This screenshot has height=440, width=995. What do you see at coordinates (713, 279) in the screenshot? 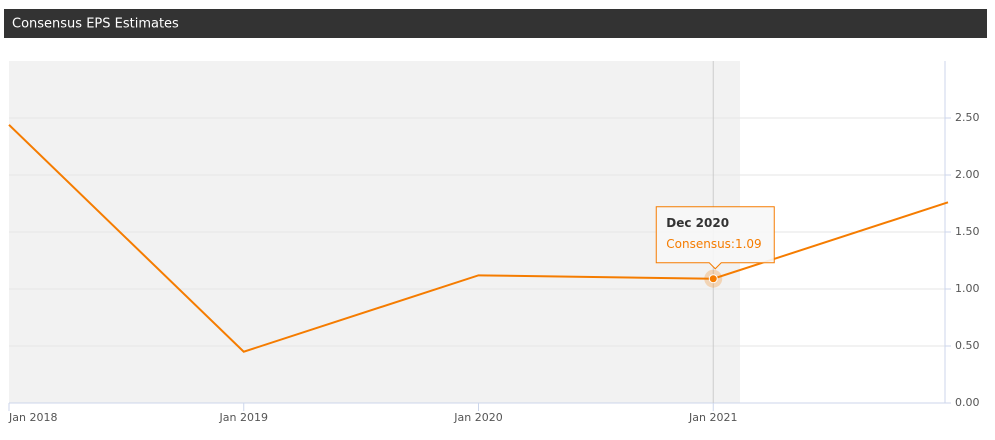
I see `hover-point` at bounding box center [713, 279].